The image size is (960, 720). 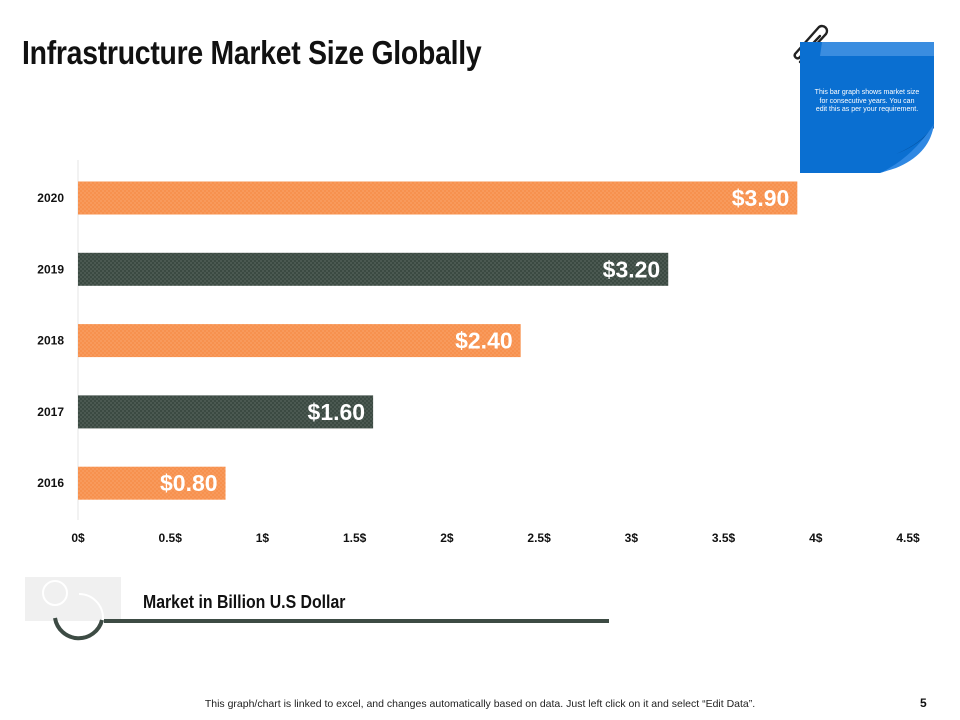 What do you see at coordinates (263, 538) in the screenshot?
I see `x-tick-label: 1$` at bounding box center [263, 538].